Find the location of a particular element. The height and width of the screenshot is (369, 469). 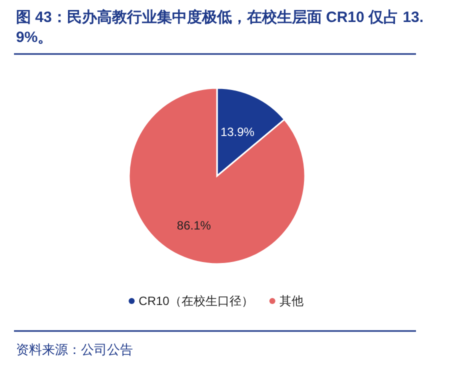

legend-label: 其他 is located at coordinates (291, 301).